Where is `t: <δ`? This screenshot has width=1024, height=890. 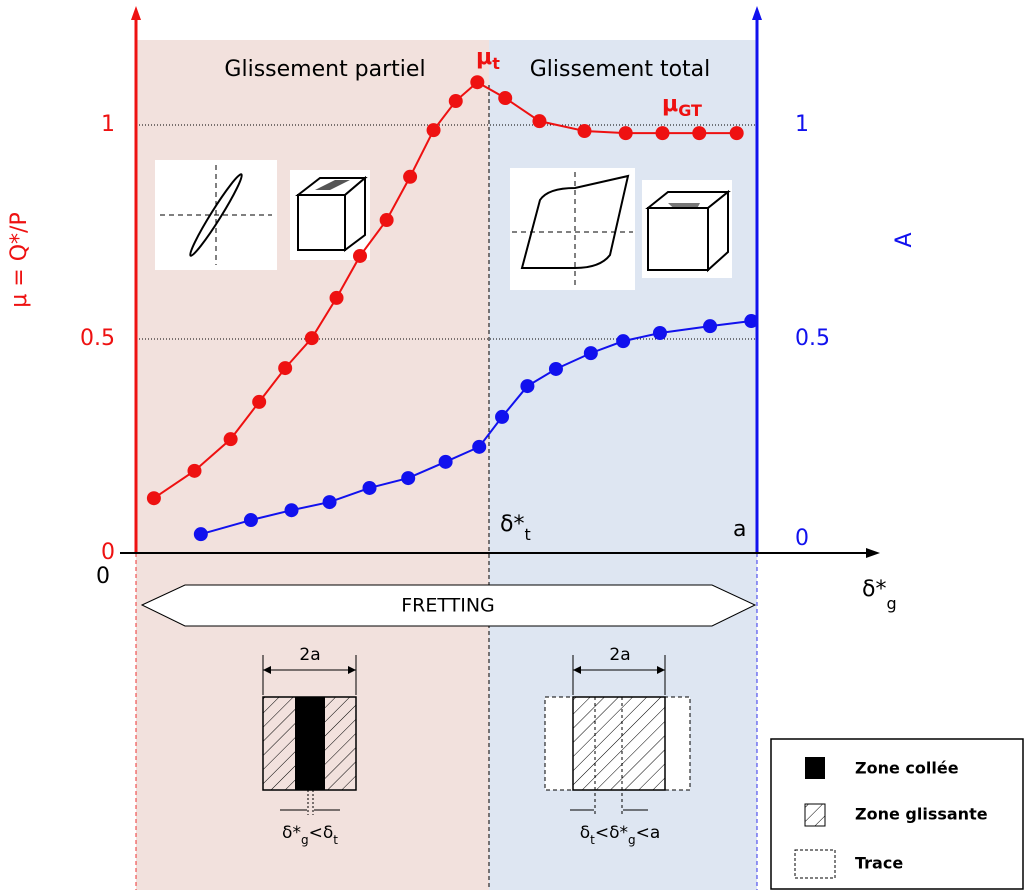
t: <δ is located at coordinates (321, 833).